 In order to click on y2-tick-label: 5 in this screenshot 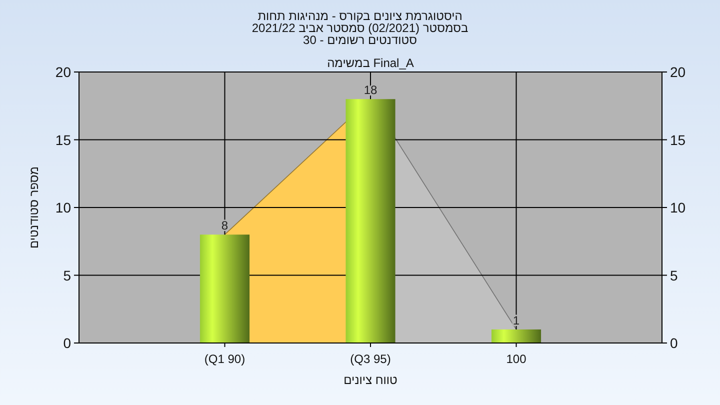, I will do `click(674, 275)`.